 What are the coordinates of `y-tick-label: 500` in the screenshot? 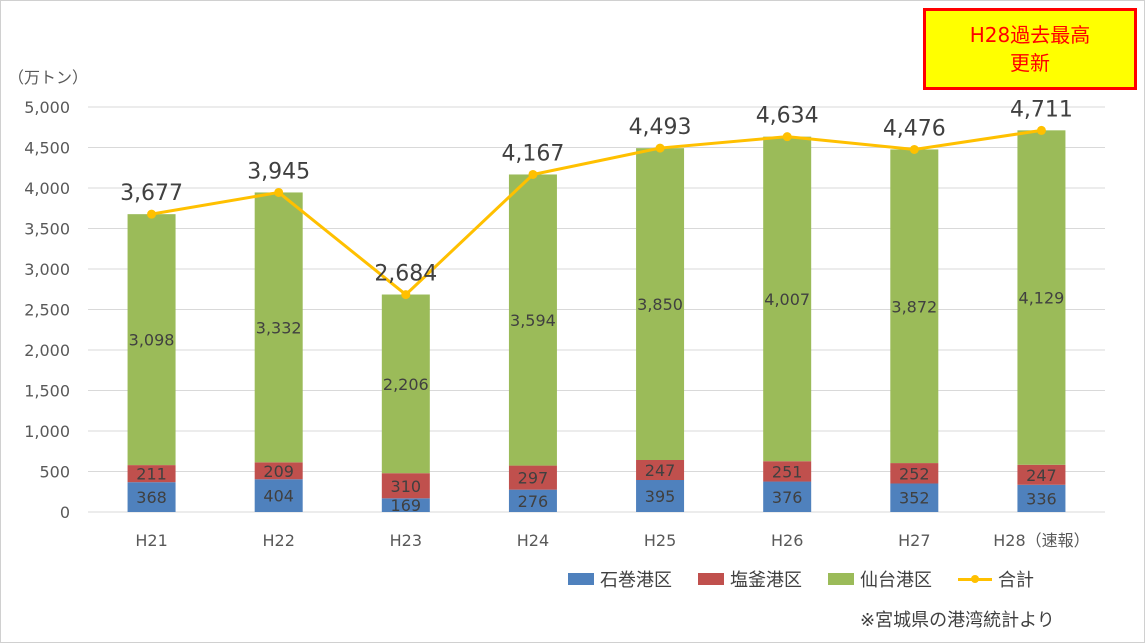 It's located at (54, 472).